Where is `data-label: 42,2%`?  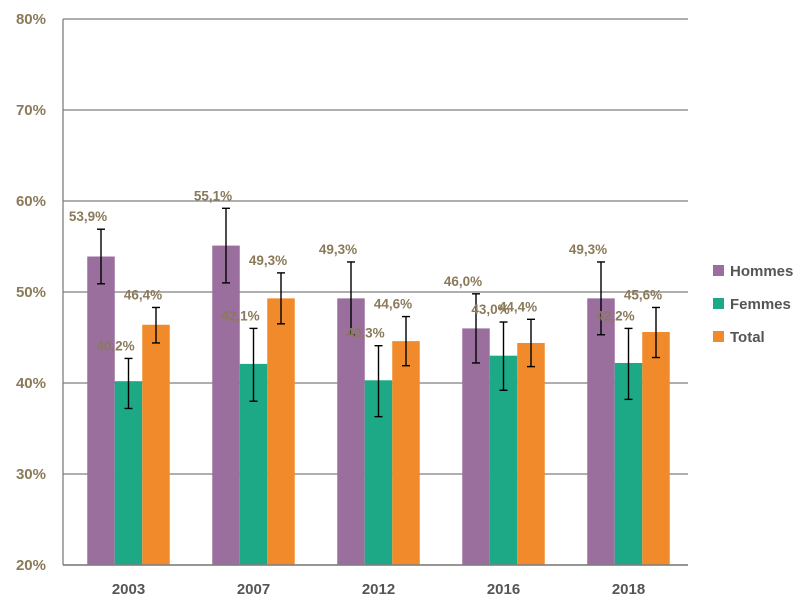 data-label: 42,2% is located at coordinates (615, 315).